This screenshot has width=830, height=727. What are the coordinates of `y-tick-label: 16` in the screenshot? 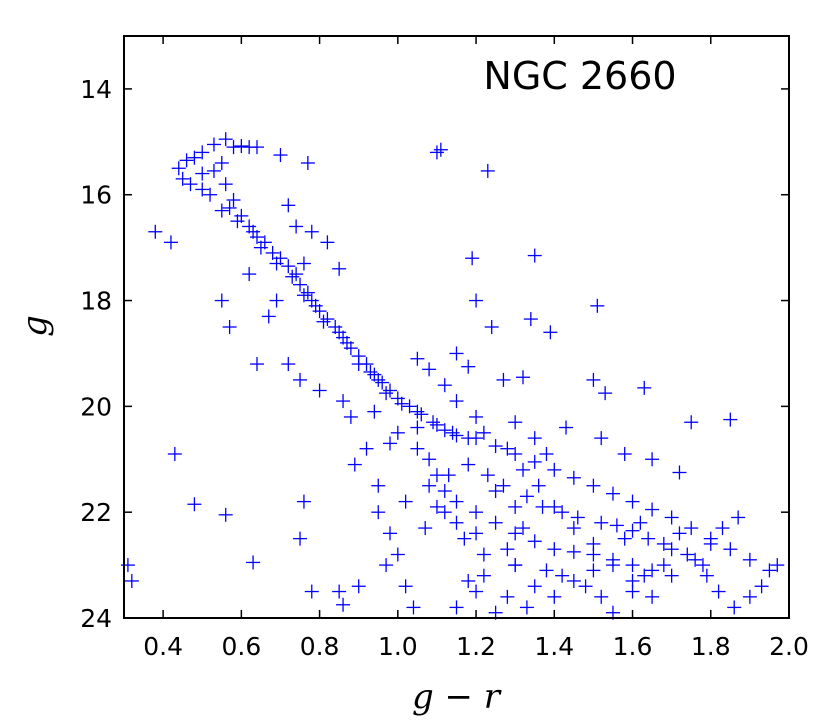 It's located at (96, 195).